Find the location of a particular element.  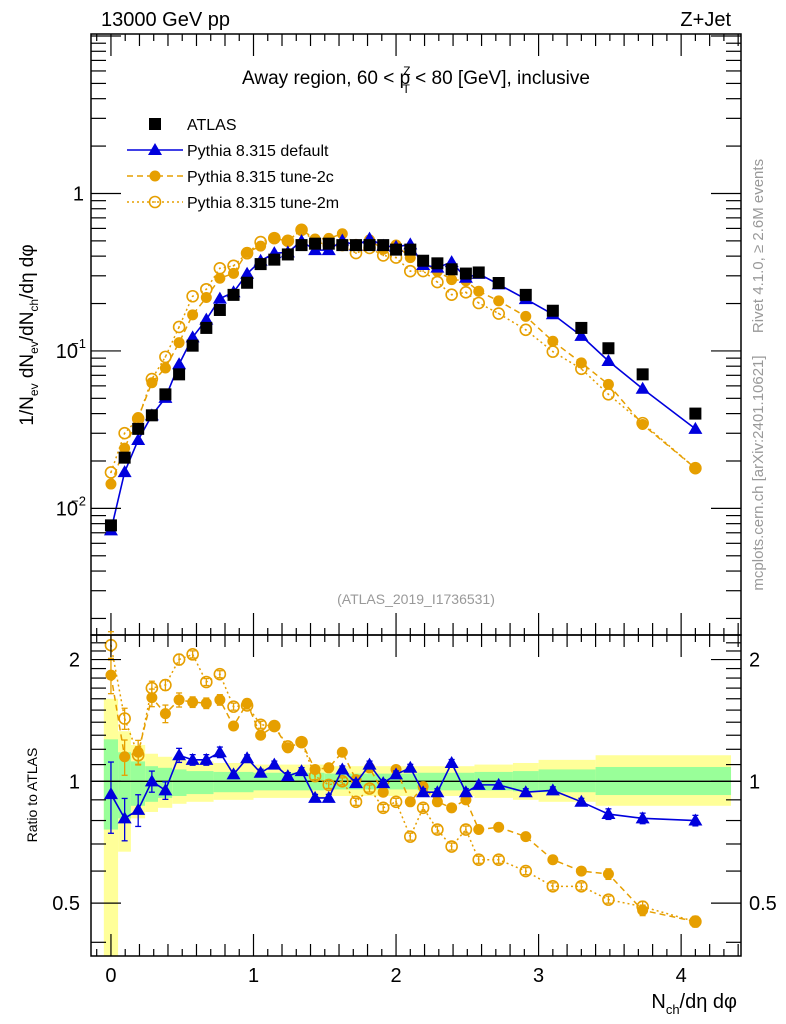

legend-marker-tune2m is located at coordinates (155, 202).